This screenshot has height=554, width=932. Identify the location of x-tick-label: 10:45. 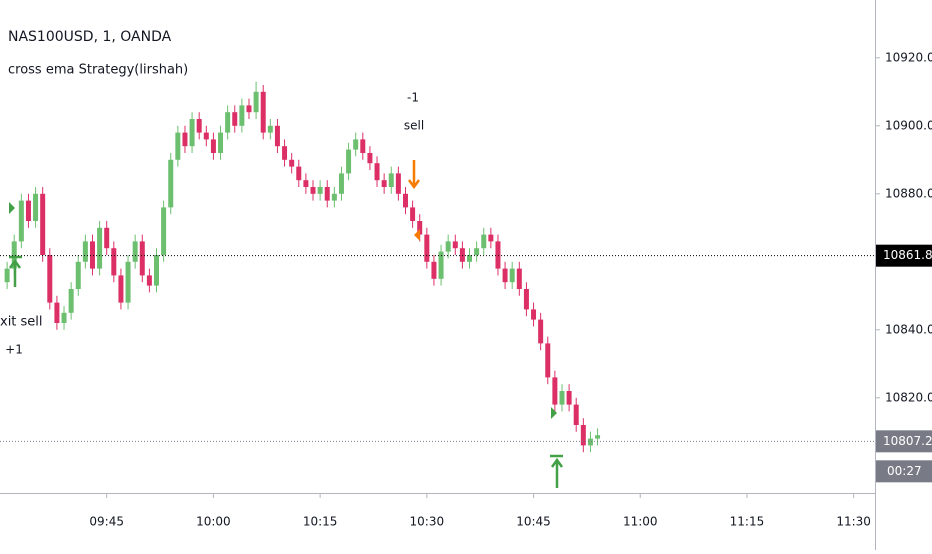
(533, 522).